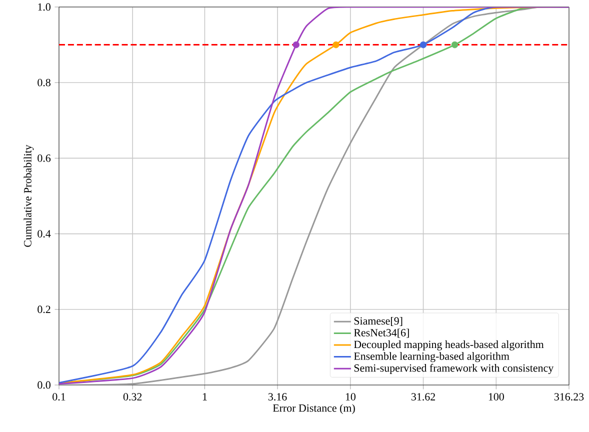 The width and height of the screenshot is (589, 432). What do you see at coordinates (59, 397) in the screenshot?
I see `x-tick-label: 0.1` at bounding box center [59, 397].